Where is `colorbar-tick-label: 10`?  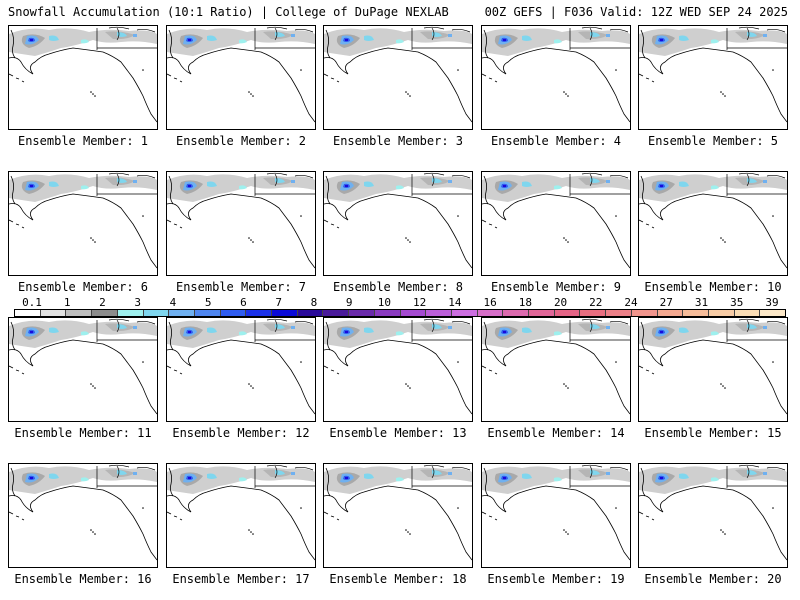
colorbar-tick-label: 10 is located at coordinates (384, 302).